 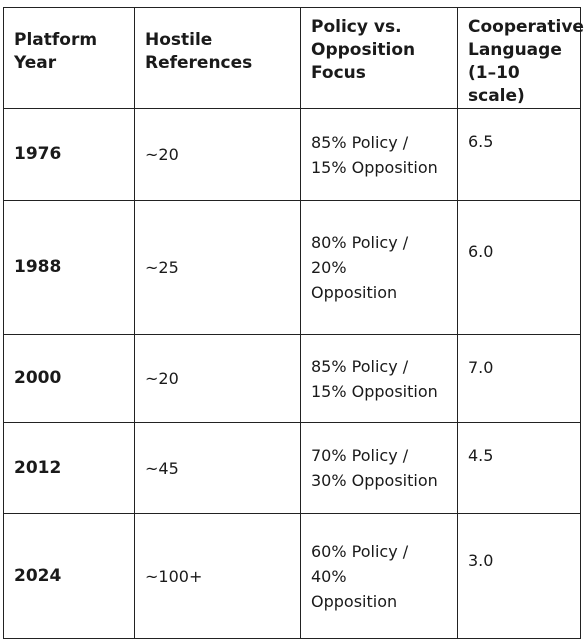 I want to click on year-cell: 2024, so click(x=69, y=576).